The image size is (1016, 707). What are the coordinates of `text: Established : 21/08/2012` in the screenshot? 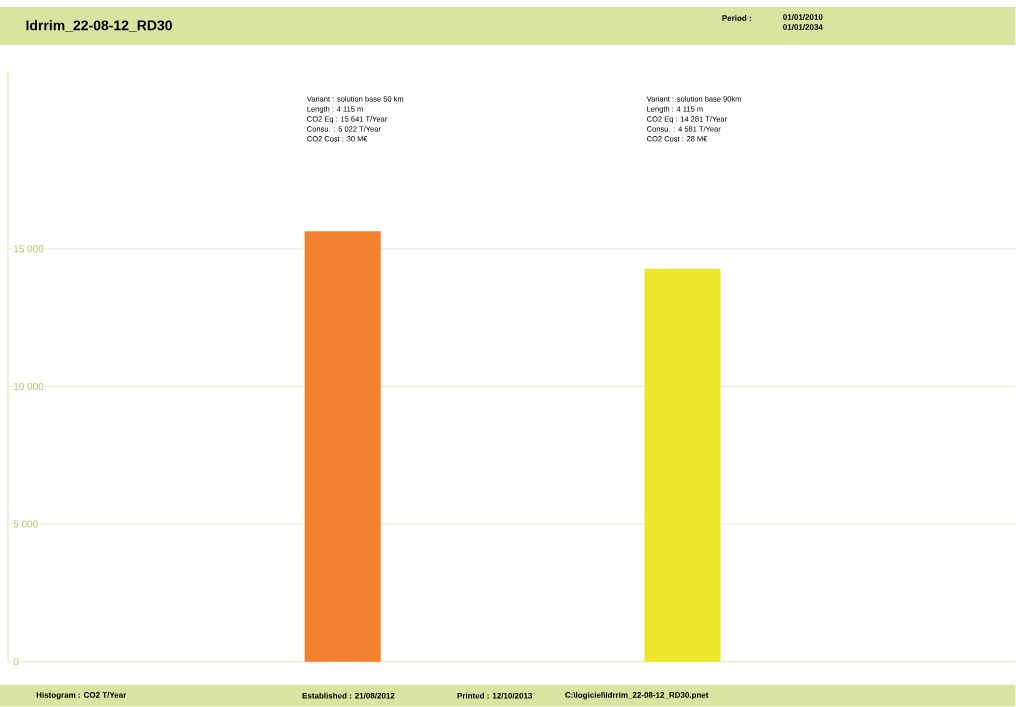 It's located at (348, 695).